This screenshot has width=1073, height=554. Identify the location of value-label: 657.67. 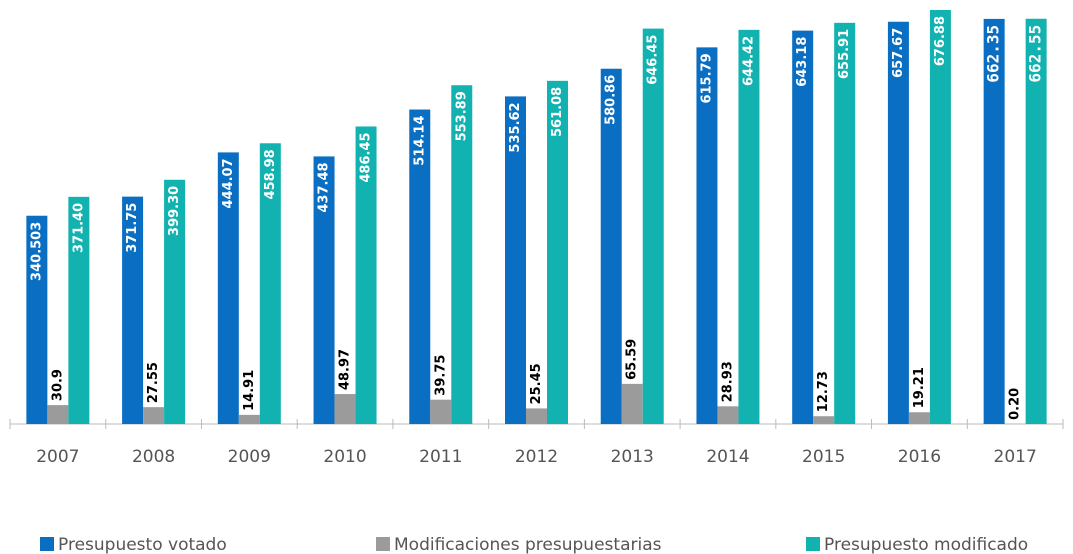
(898, 53).